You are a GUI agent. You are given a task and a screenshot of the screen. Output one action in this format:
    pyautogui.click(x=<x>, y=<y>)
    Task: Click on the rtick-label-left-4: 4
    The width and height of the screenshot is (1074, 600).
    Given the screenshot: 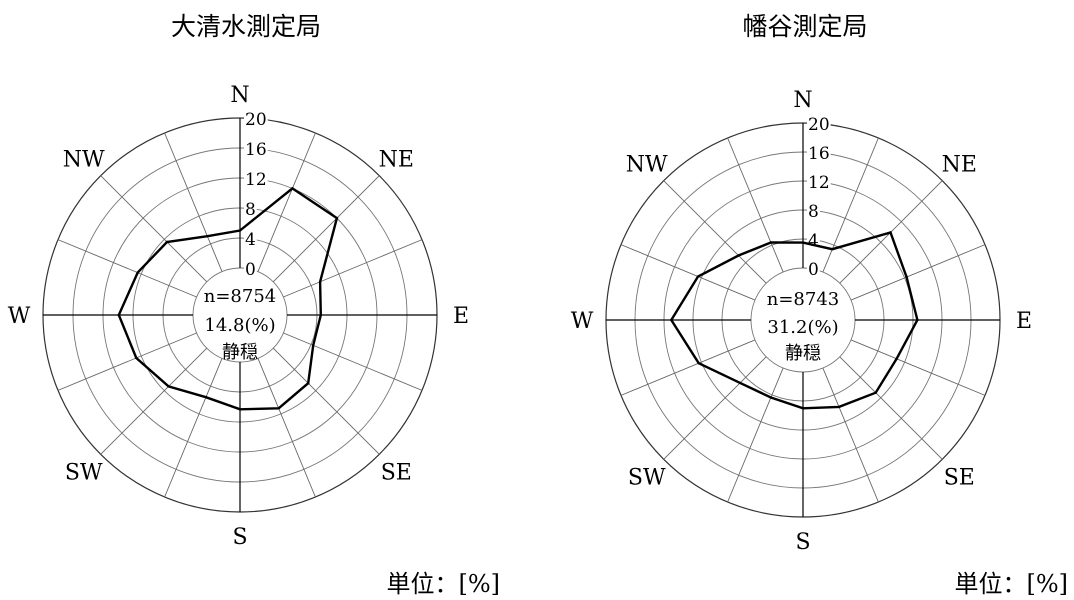 What is the action you would take?
    pyautogui.click(x=250, y=240)
    